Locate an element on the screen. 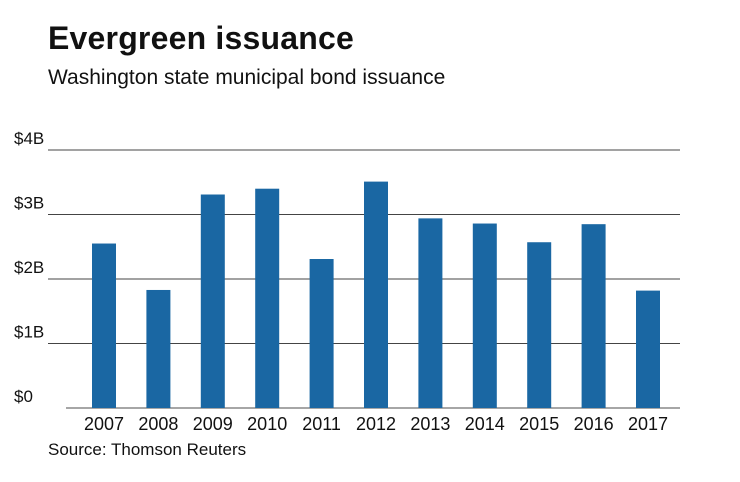 The height and width of the screenshot is (482, 740). x-tick-label: 2012 is located at coordinates (376, 424).